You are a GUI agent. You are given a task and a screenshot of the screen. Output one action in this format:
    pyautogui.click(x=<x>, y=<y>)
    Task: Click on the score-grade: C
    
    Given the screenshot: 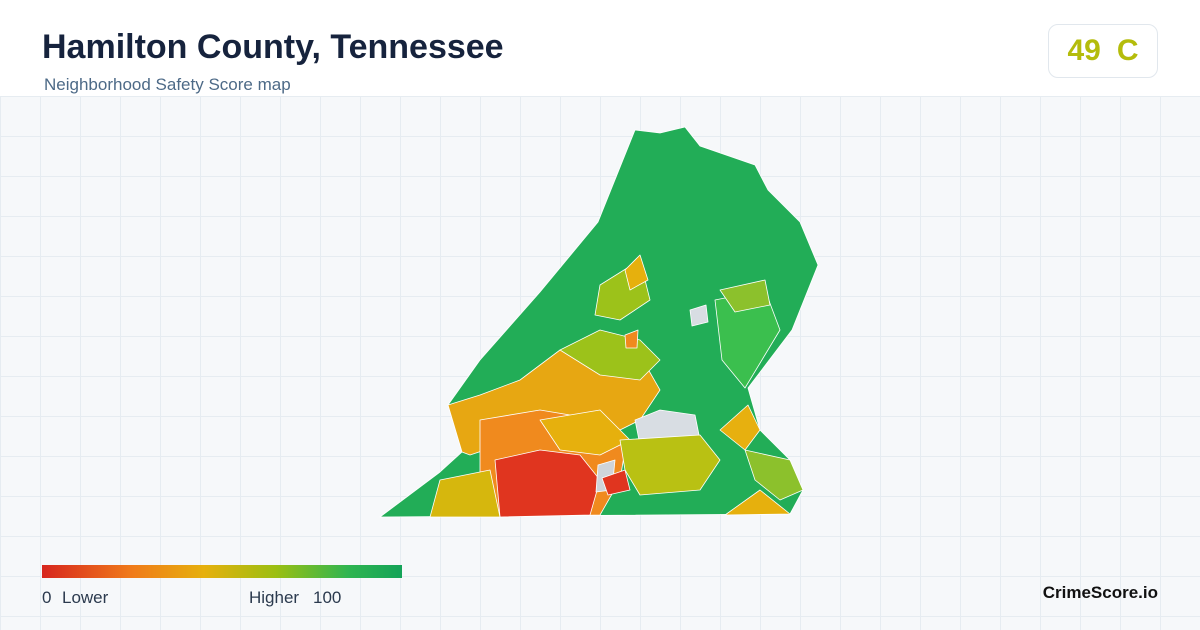 What is the action you would take?
    pyautogui.click(x=1127, y=50)
    